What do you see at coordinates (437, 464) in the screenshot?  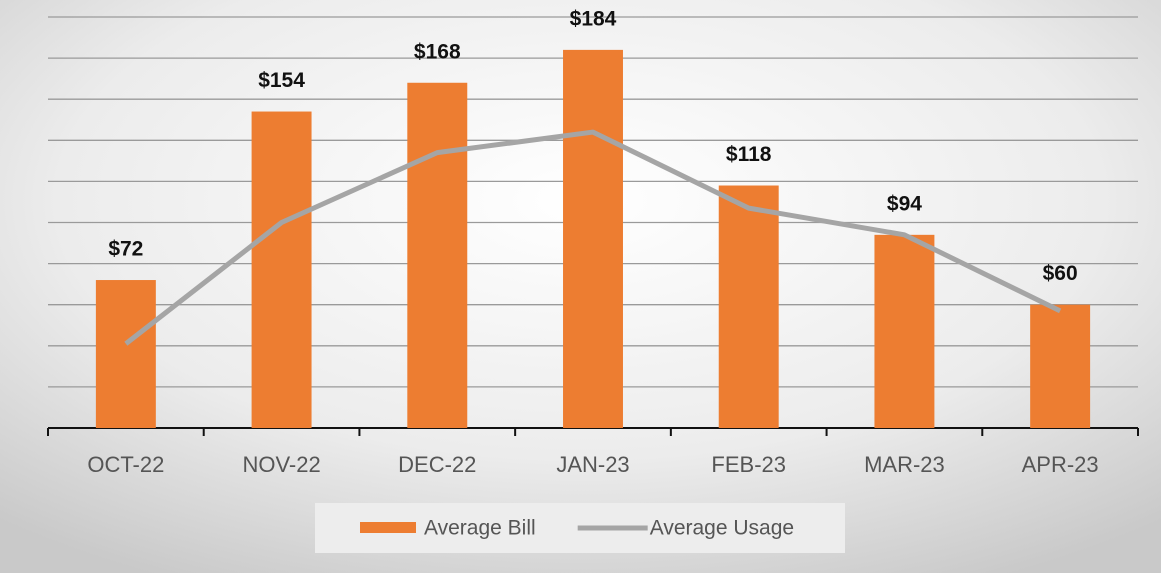 I see `x-tick-label: DEC-22` at bounding box center [437, 464].